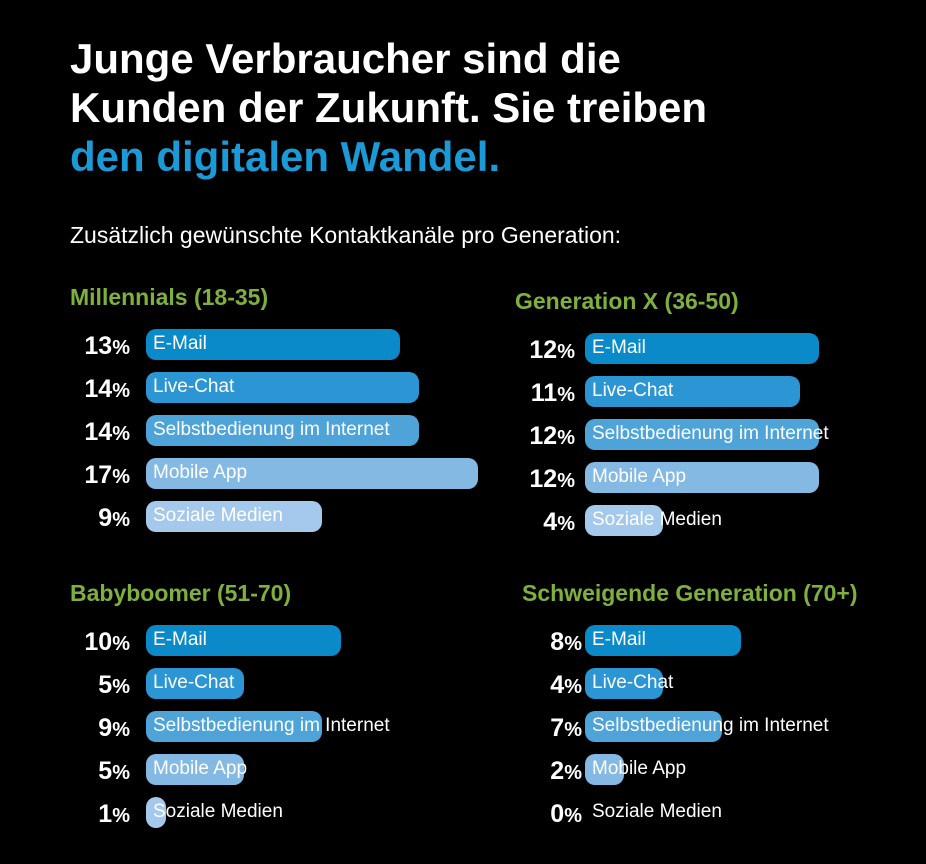 This screenshot has width=926, height=864. I want to click on bar-row: 1% Soziale Medien, so click(280, 812).